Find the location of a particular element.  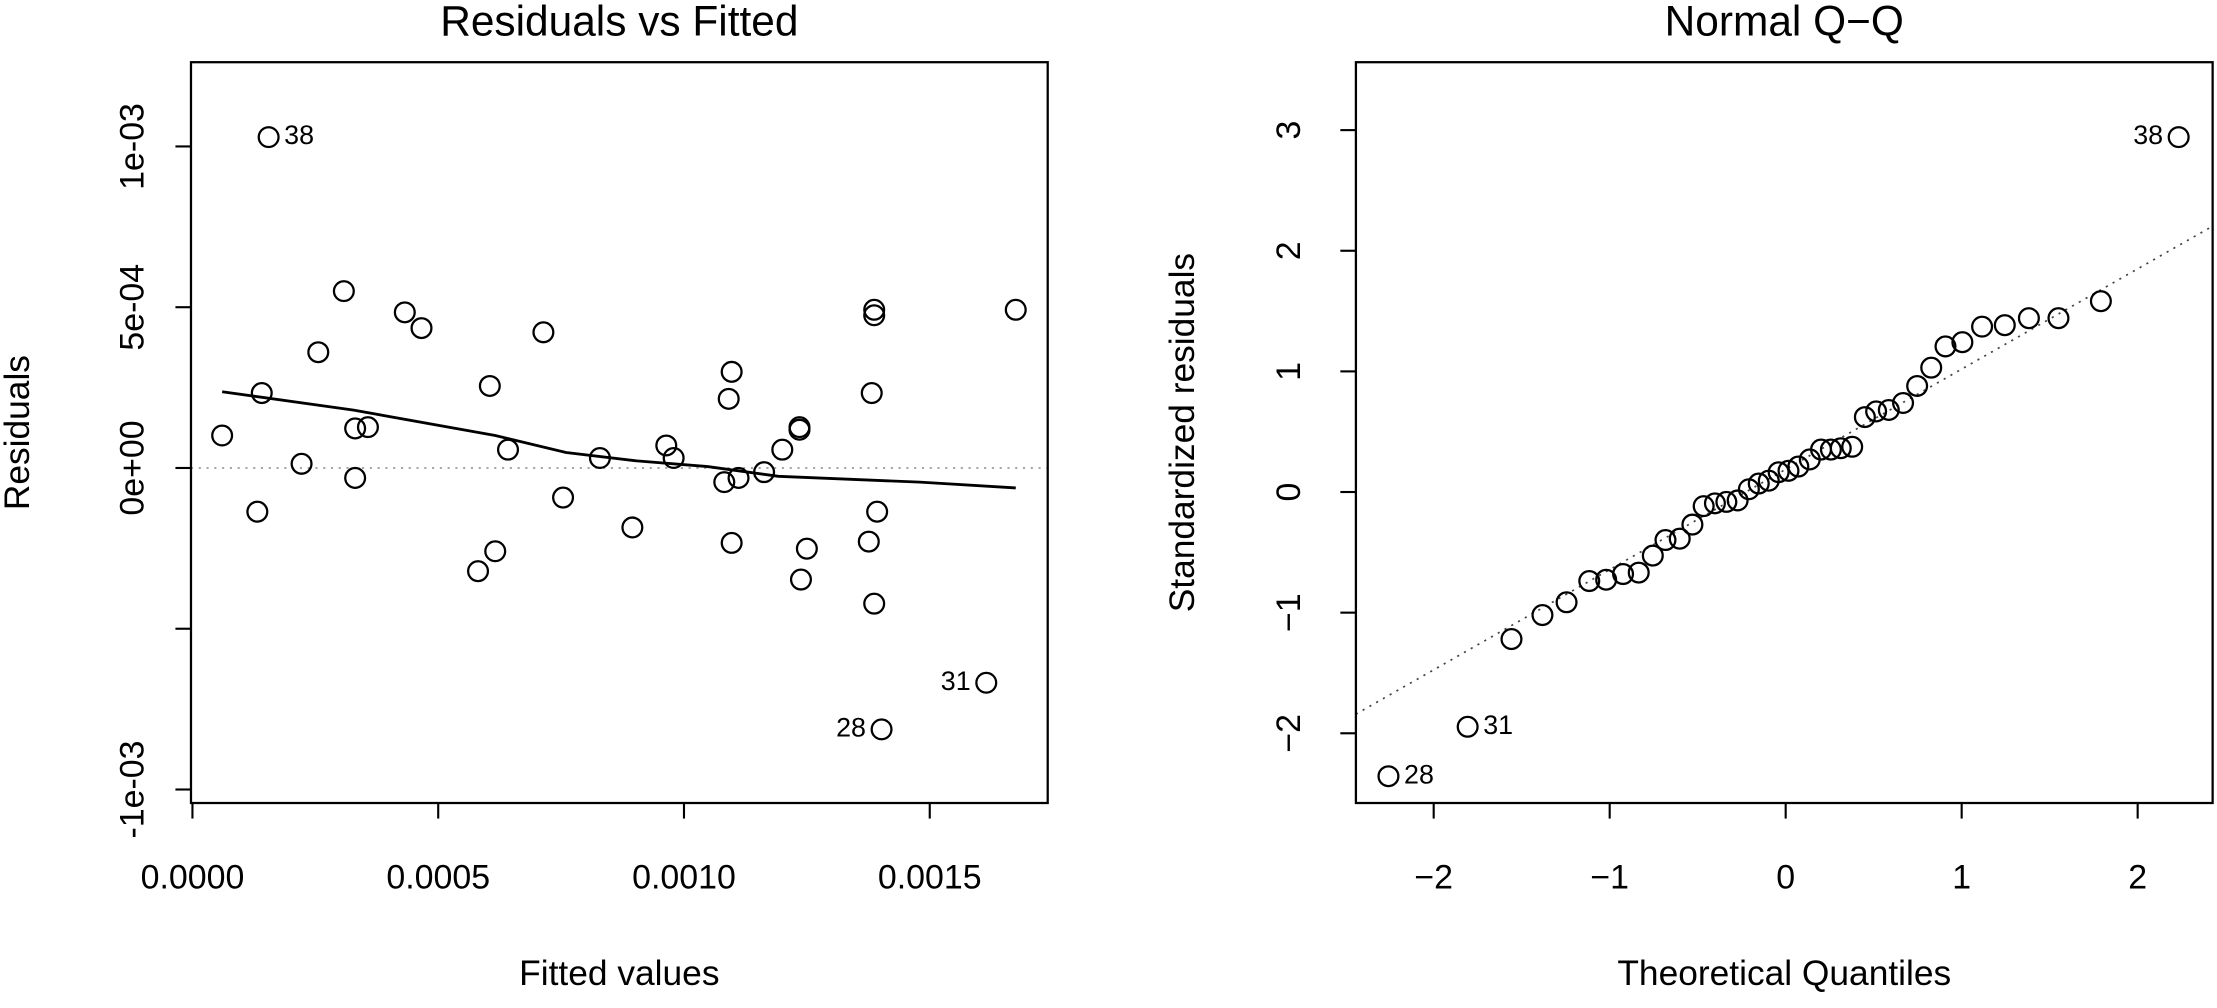

x-tick-label: 2 is located at coordinates (2137, 877).